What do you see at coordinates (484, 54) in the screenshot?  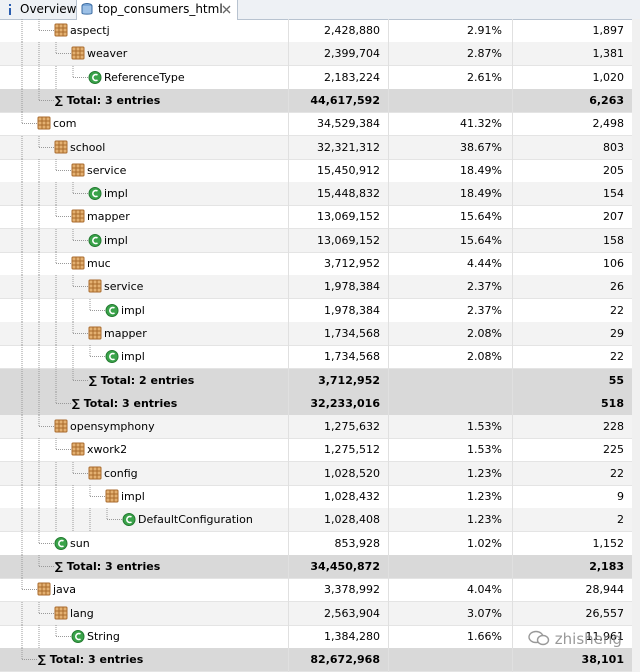 I see `cell-percent: 2.87%` at bounding box center [484, 54].